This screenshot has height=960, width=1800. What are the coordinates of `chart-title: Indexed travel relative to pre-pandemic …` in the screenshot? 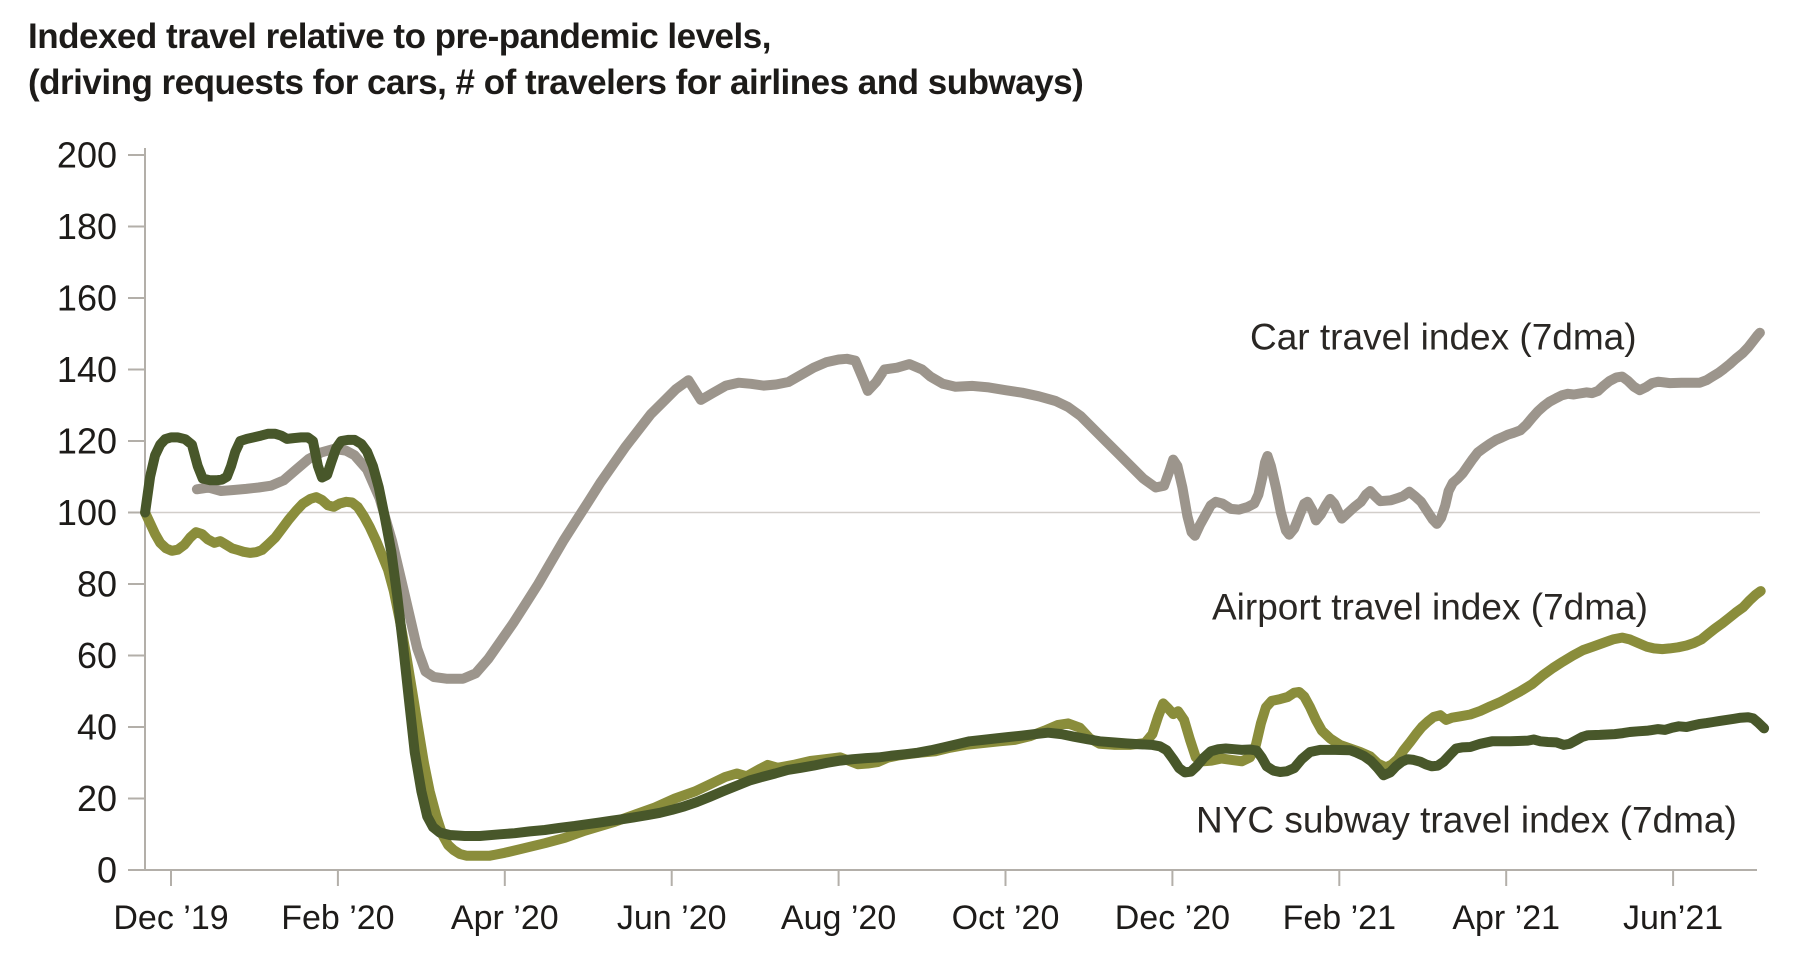 It's located at (556, 60).